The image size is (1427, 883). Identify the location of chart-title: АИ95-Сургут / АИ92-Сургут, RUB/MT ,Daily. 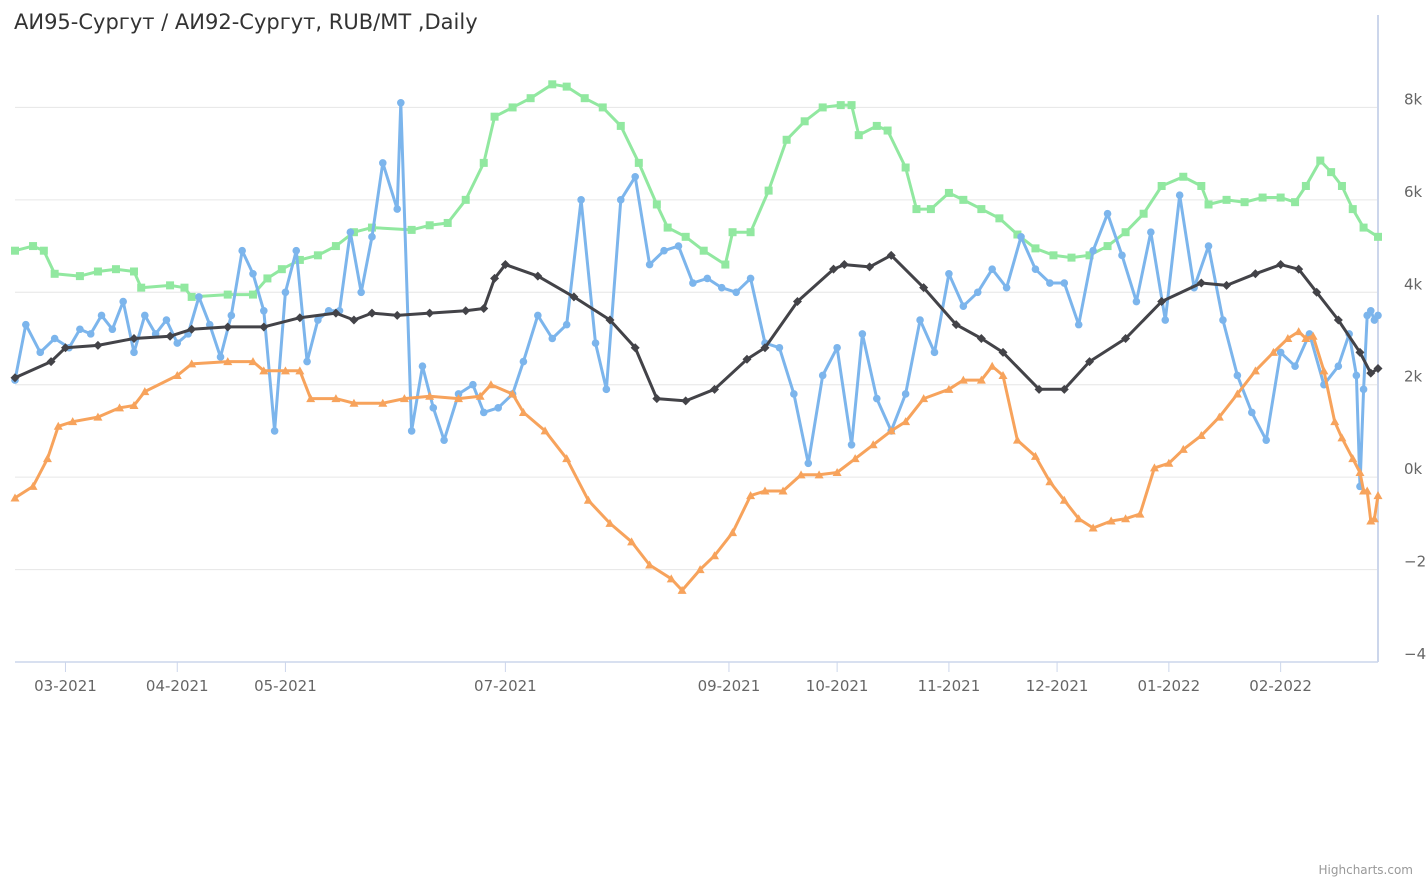
(246, 22).